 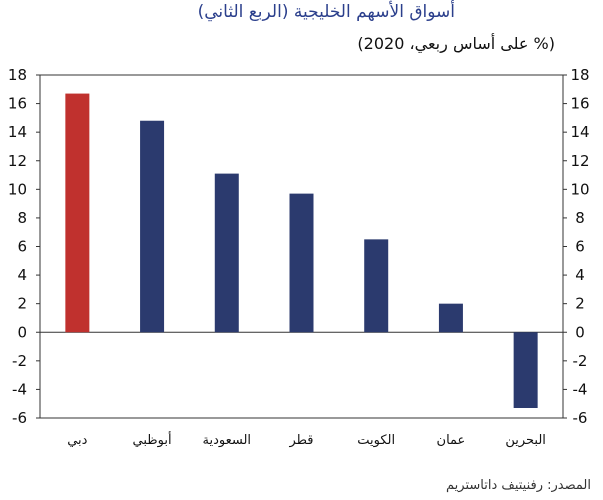 I want to click on y-tick-label-left: 10, so click(x=17, y=189).